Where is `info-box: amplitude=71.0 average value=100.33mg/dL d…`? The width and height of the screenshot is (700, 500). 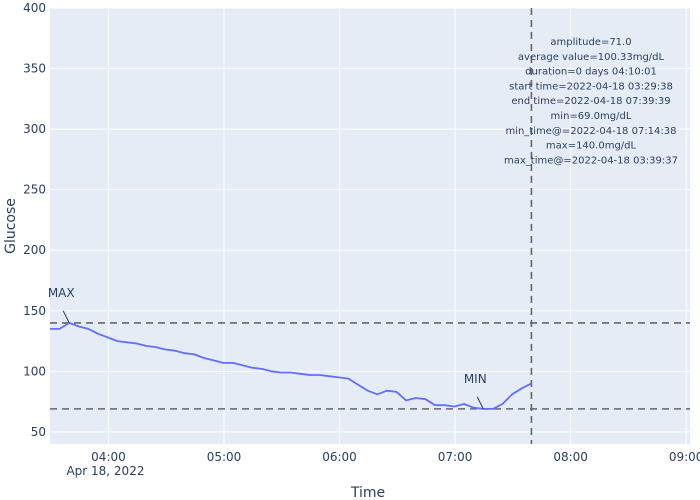
info-box: amplitude=71.0 average value=100.33mg/dL d… is located at coordinates (591, 101).